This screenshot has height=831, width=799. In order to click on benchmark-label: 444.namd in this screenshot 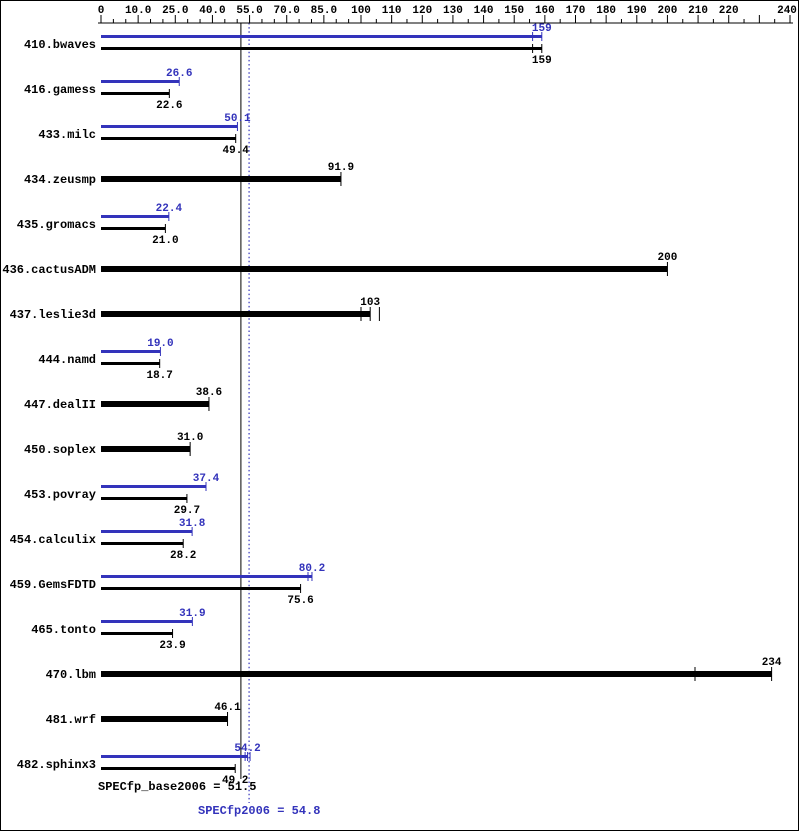, I will do `click(67, 360)`.